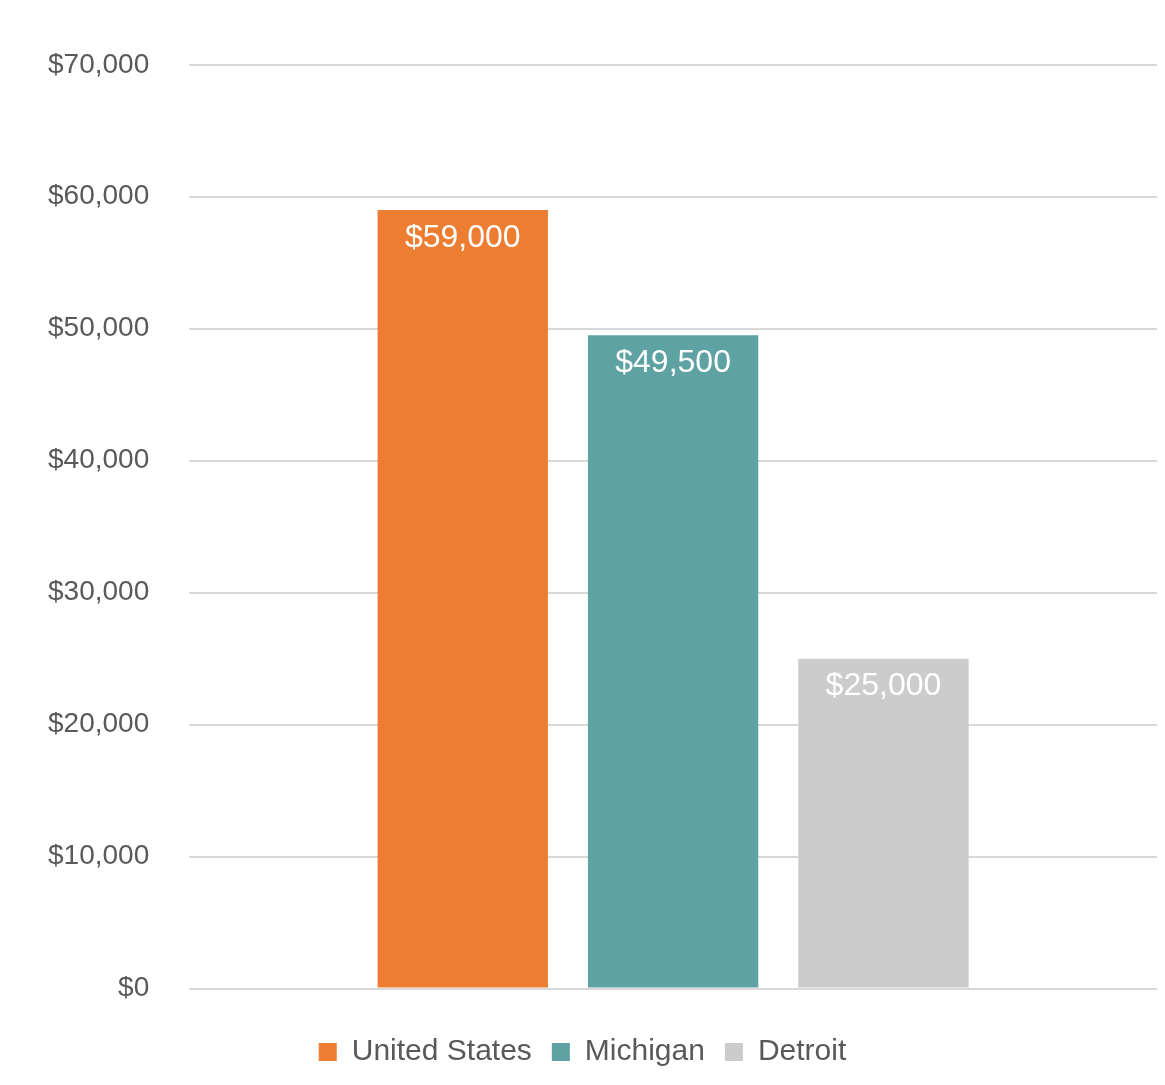 Image resolution: width=1165 pixels, height=1085 pixels. Describe the element at coordinates (134, 987) in the screenshot. I see `y-tick-label: $0` at that location.